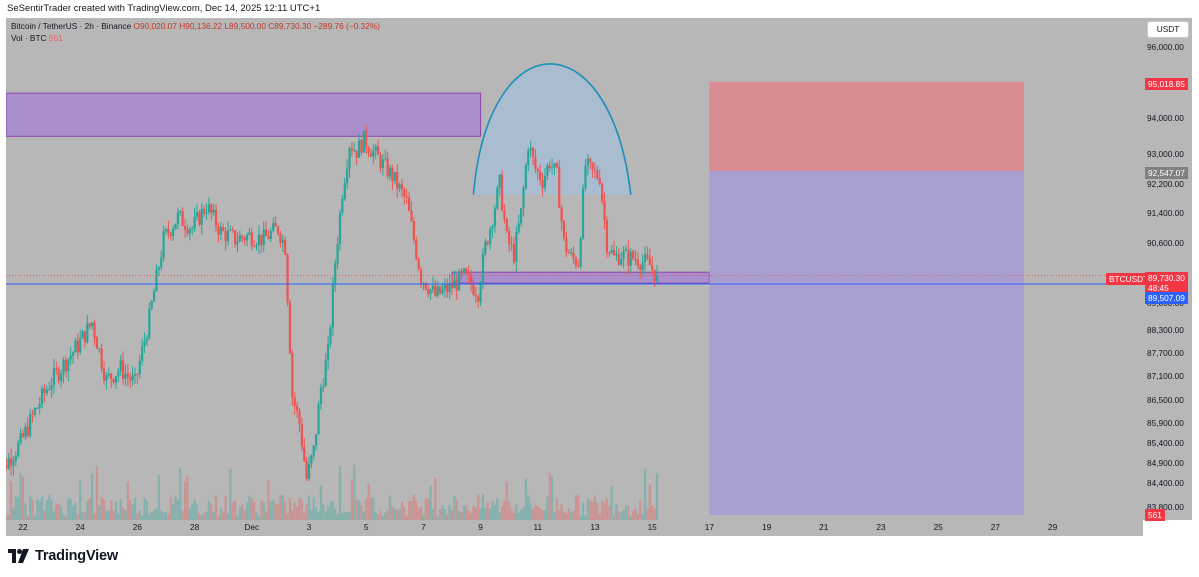  What do you see at coordinates (1165, 423) in the screenshot?
I see `price-tick-label: 85,900.00` at bounding box center [1165, 423].